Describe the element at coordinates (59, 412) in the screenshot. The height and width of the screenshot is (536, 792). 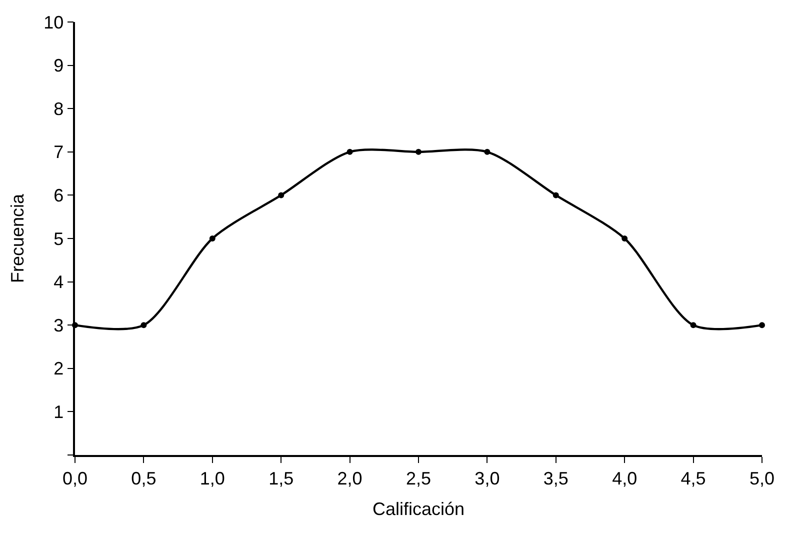
I see `y-tick-label: 1` at that location.